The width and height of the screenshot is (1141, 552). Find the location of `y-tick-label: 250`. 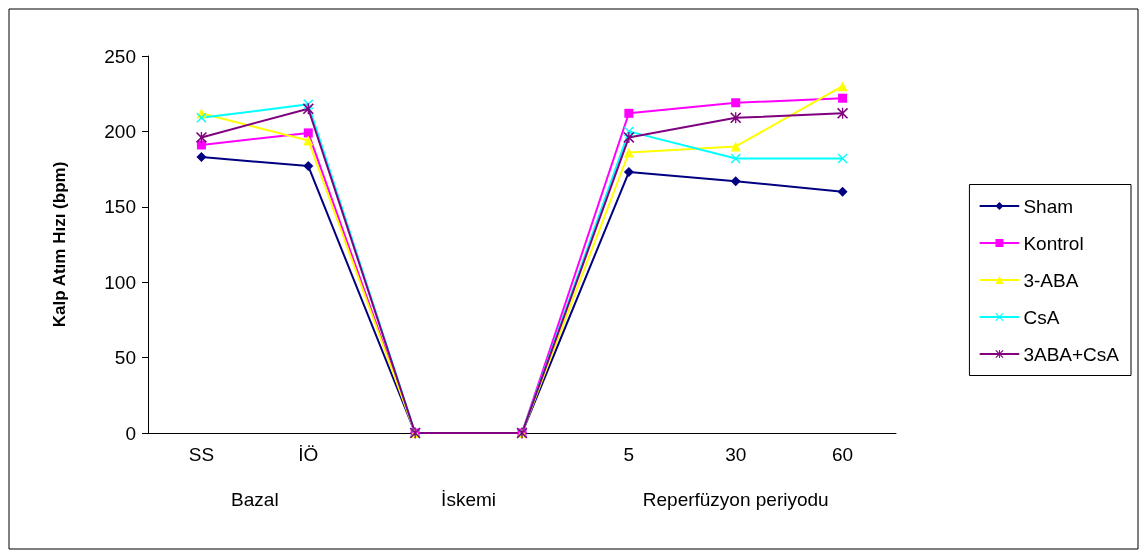

y-tick-label: 250 is located at coordinates (120, 56).